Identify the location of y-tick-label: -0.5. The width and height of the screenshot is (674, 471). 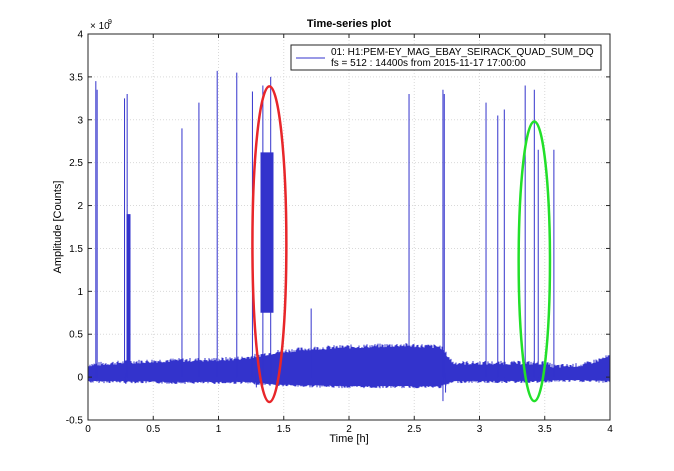
(75, 421).